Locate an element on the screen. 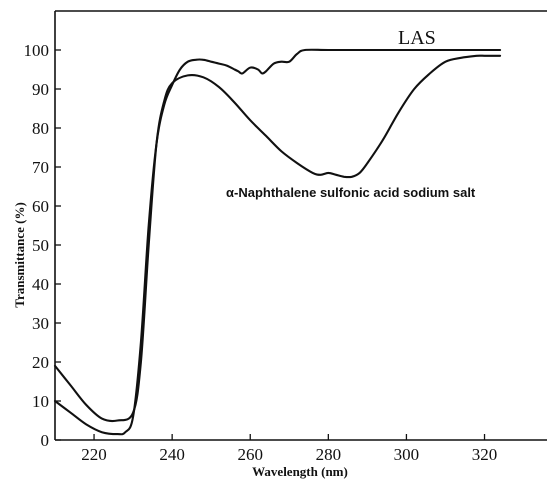 The width and height of the screenshot is (547, 479). x-tick-label: 300 is located at coordinates (407, 454).